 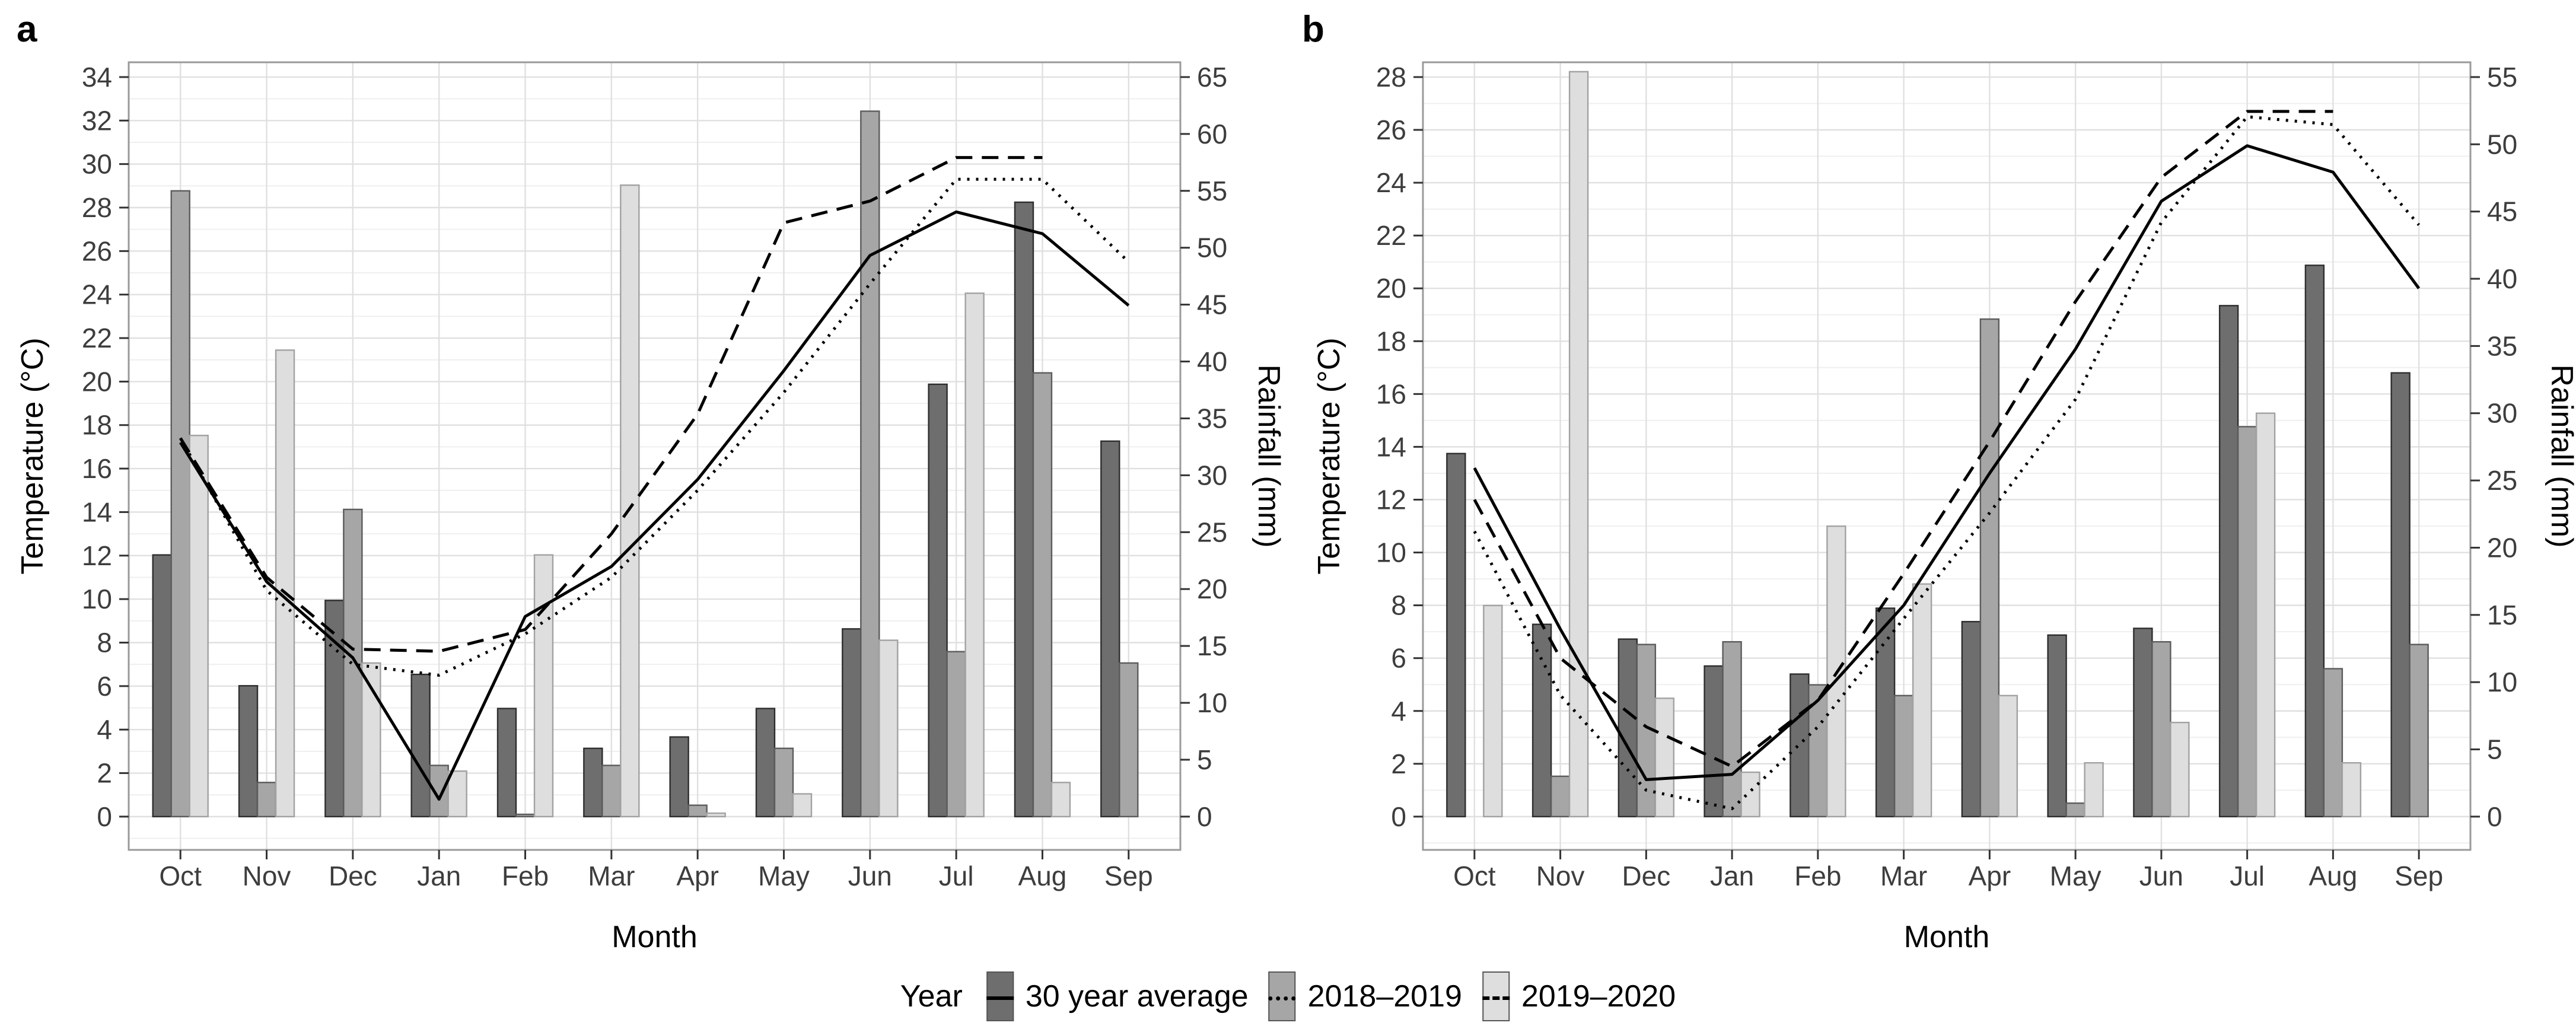 What do you see at coordinates (27, 29) in the screenshot?
I see `panel-a-letter: a` at bounding box center [27, 29].